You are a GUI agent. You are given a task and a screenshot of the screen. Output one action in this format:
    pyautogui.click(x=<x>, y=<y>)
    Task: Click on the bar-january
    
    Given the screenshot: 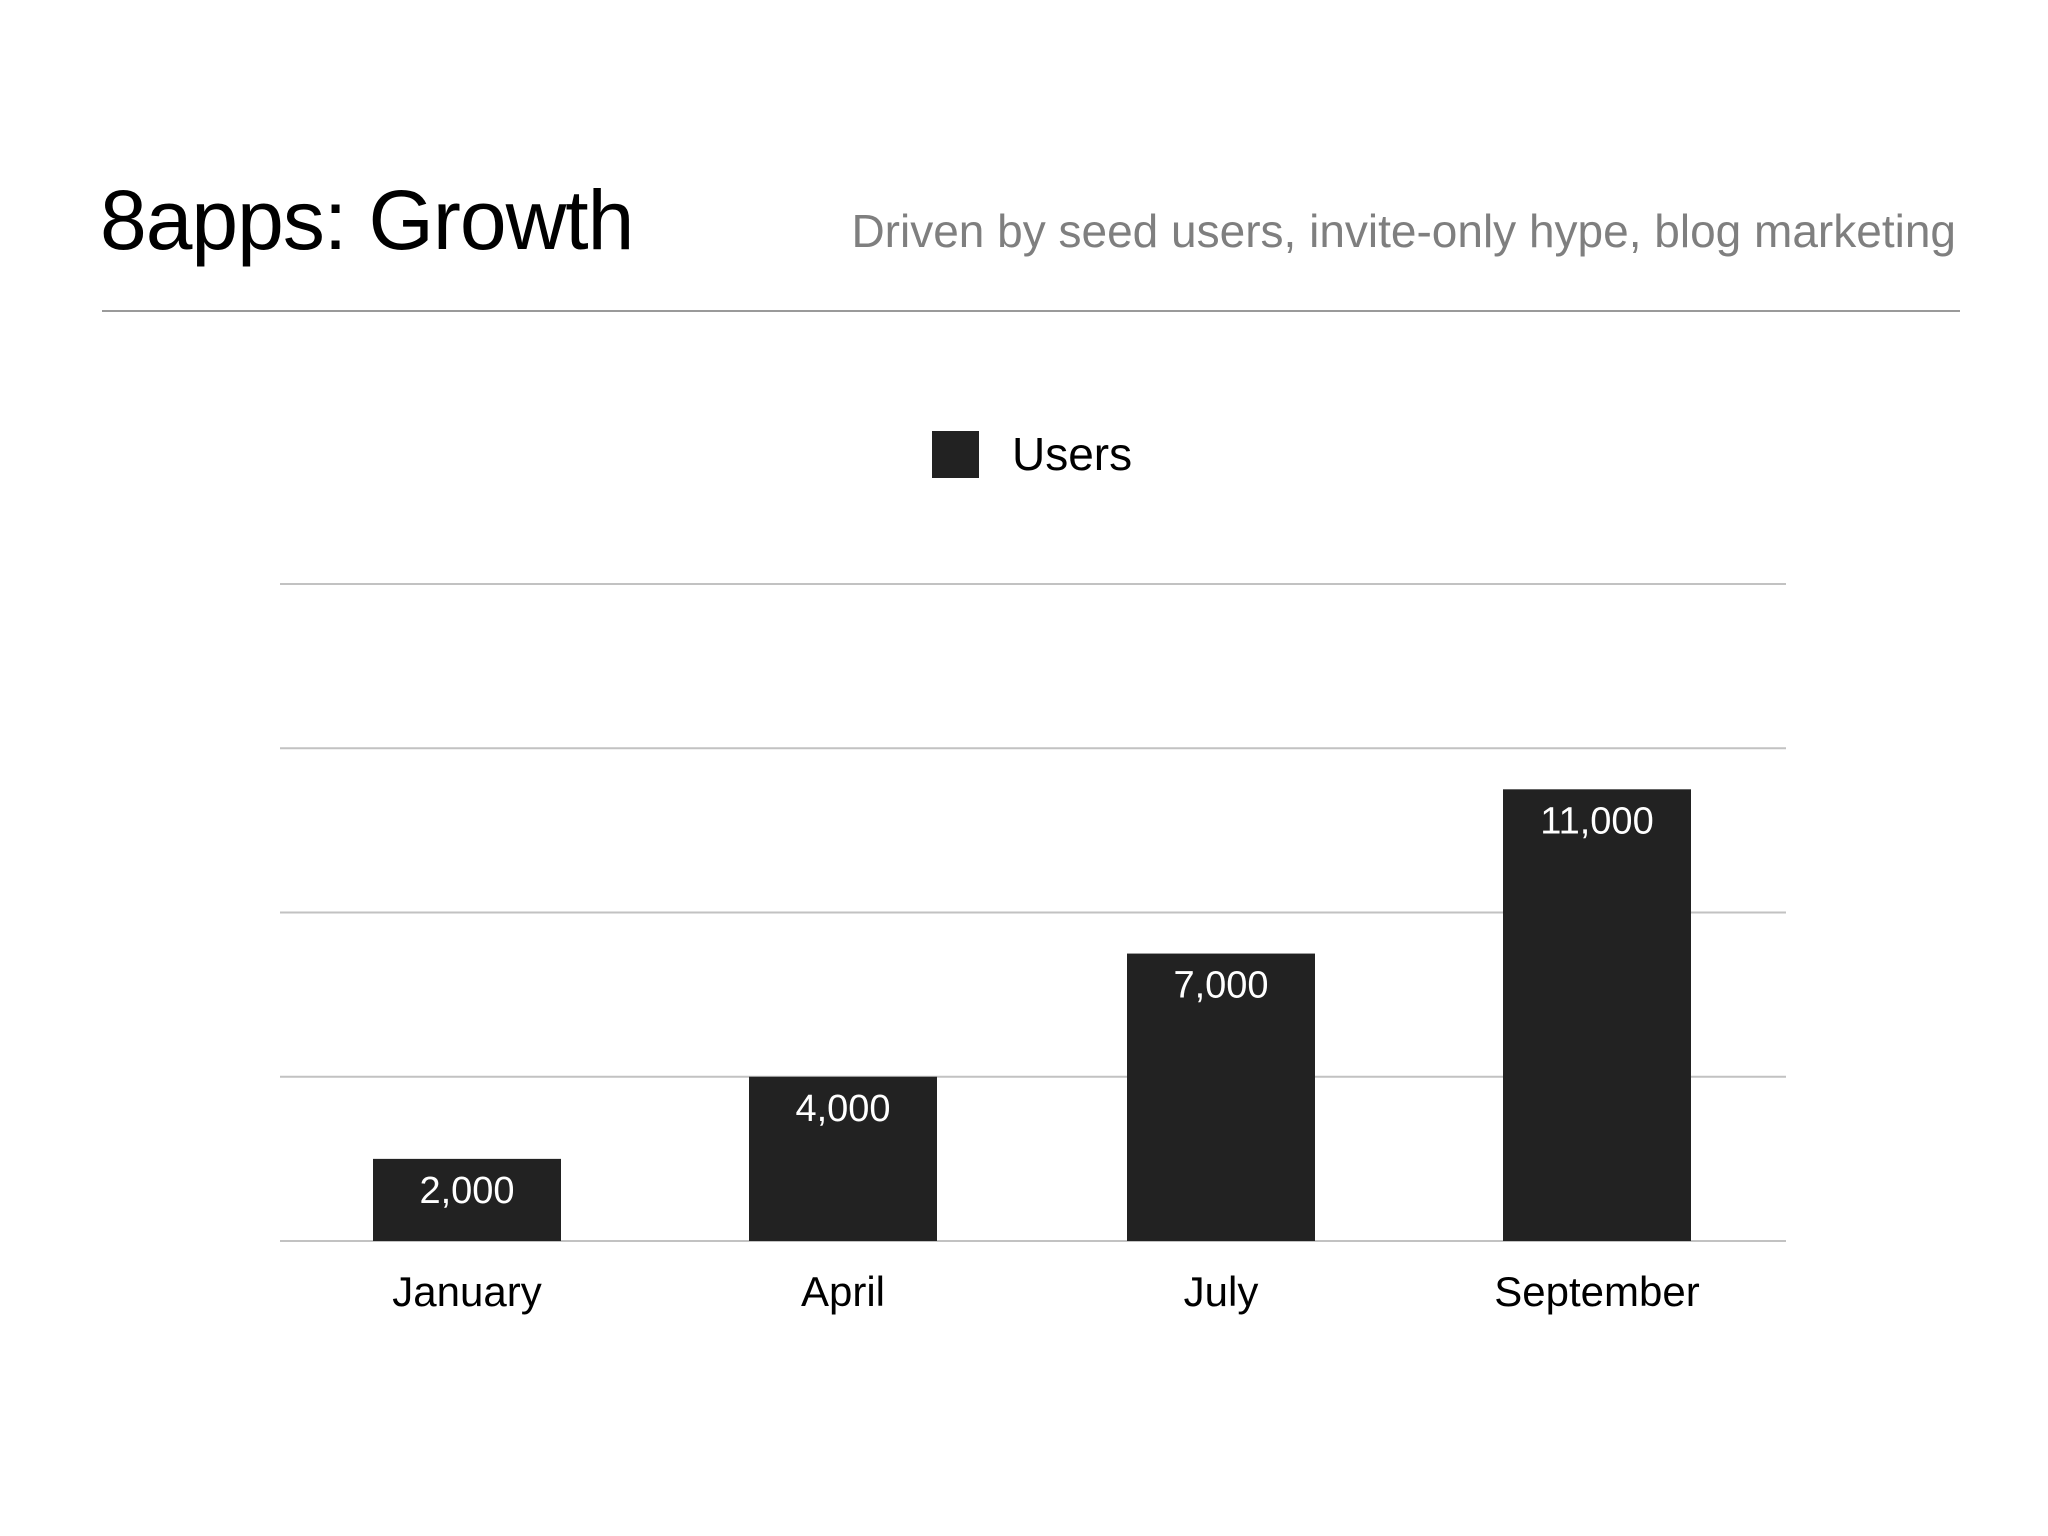 What is the action you would take?
    pyautogui.click(x=467, y=1199)
    